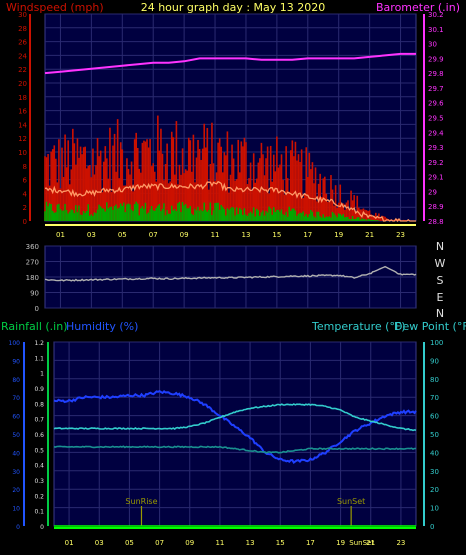 The image size is (466, 555). Describe the element at coordinates (37, 309) in the screenshot. I see `direction-tick-label: 0` at that location.